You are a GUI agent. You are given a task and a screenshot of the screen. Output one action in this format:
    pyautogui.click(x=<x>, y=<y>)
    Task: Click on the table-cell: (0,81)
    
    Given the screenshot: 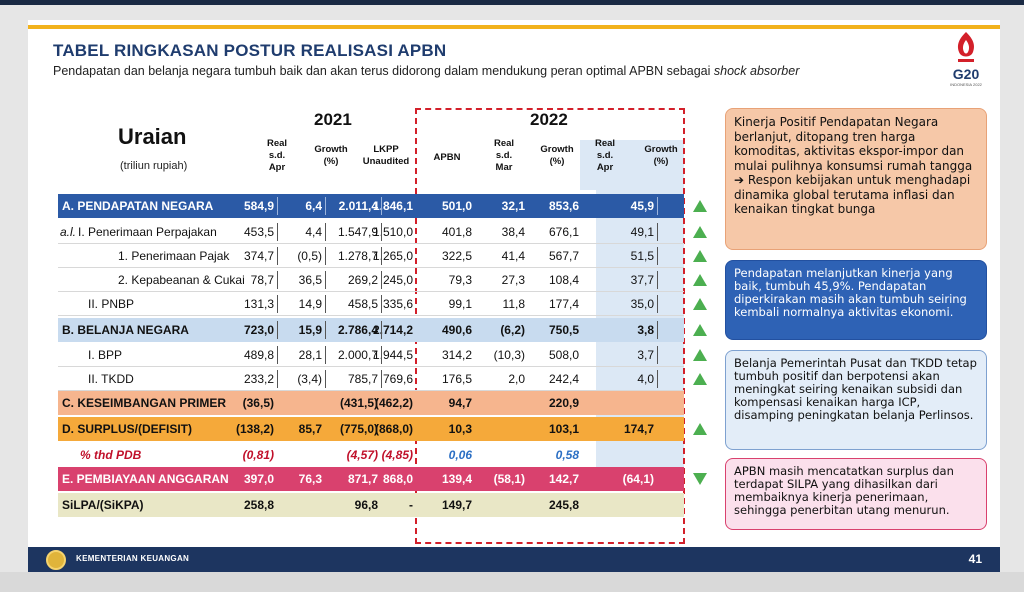 What is the action you would take?
    pyautogui.click(x=258, y=455)
    